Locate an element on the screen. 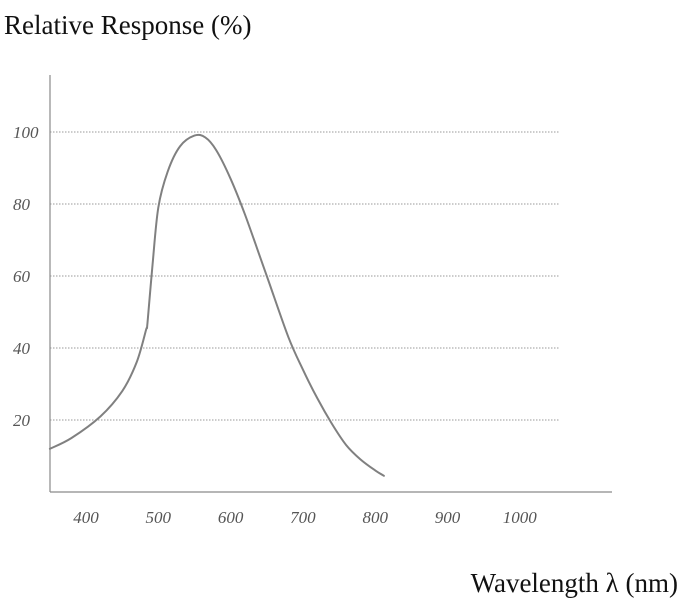 The width and height of the screenshot is (695, 608). x-tick-label: 900 is located at coordinates (448, 517).